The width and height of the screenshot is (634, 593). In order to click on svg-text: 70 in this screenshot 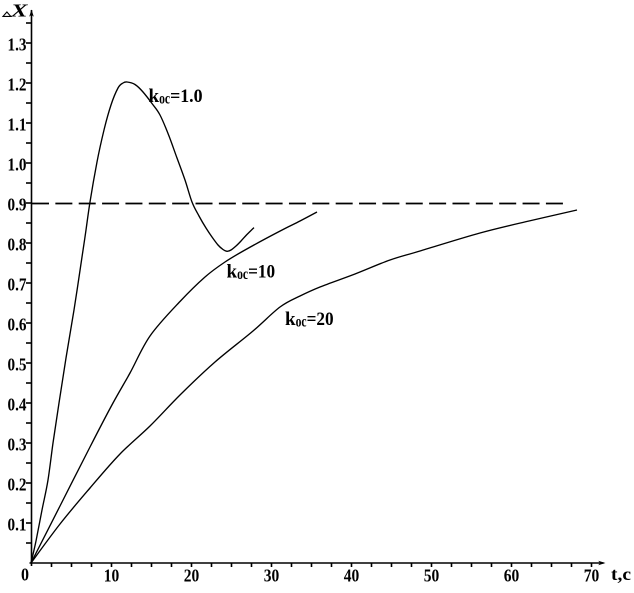, I will do `click(592, 576)`.